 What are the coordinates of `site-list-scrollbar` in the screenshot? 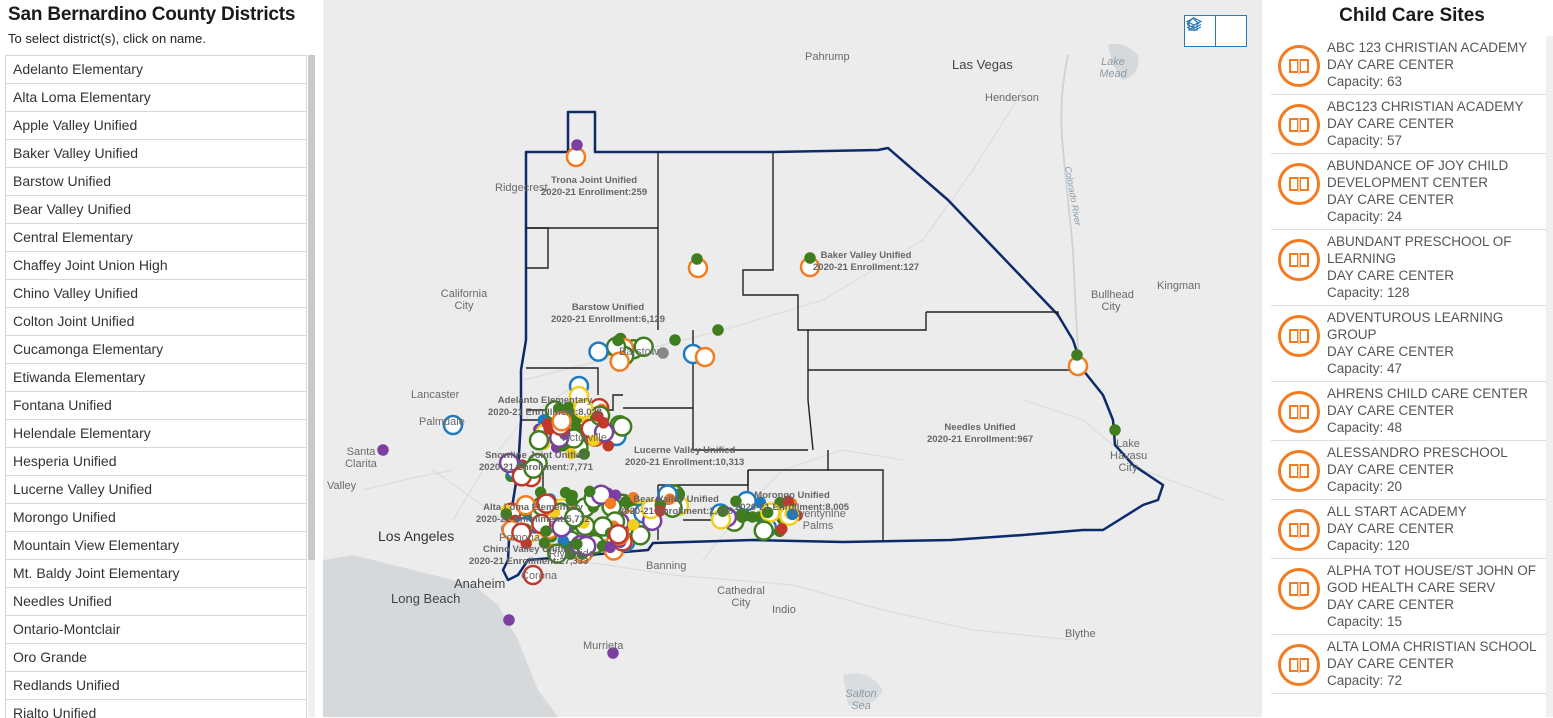 It's located at (1549, 376).